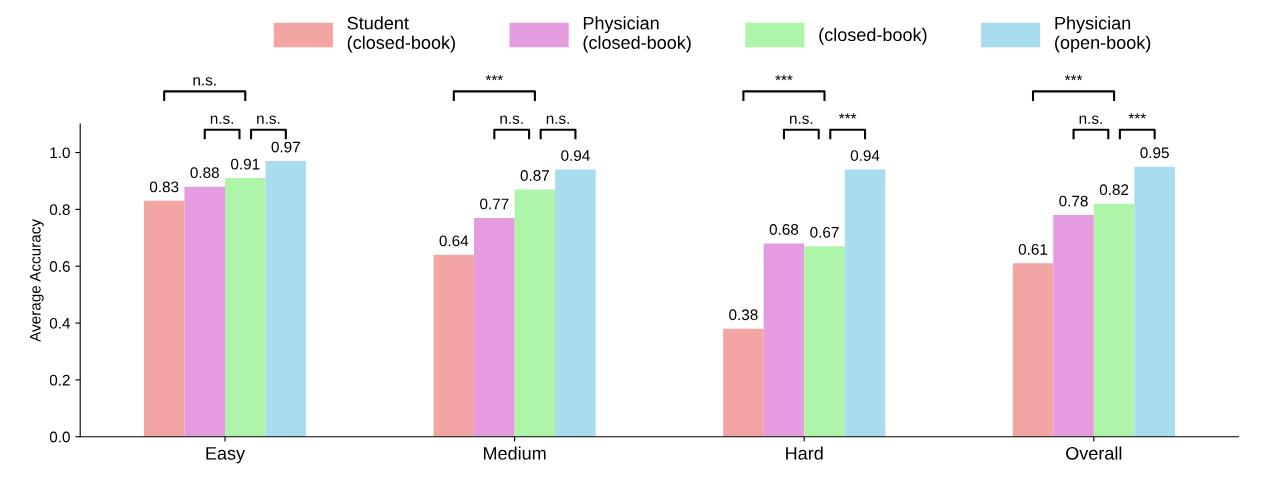 Image resolution: width=1273 pixels, height=481 pixels. What do you see at coordinates (204, 173) in the screenshot?
I see `data-label: 0.88` at bounding box center [204, 173].